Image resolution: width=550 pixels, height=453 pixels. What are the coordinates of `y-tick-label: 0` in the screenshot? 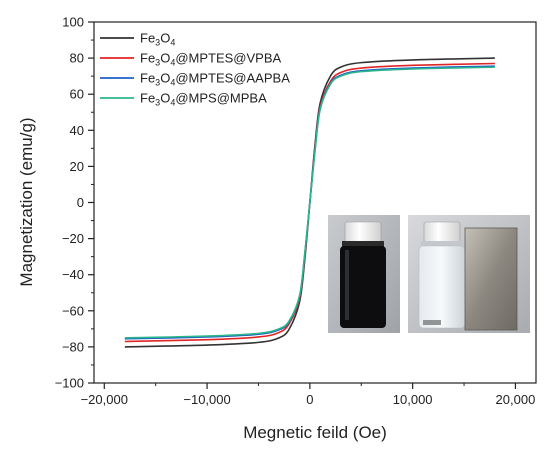 It's located at (80, 202).